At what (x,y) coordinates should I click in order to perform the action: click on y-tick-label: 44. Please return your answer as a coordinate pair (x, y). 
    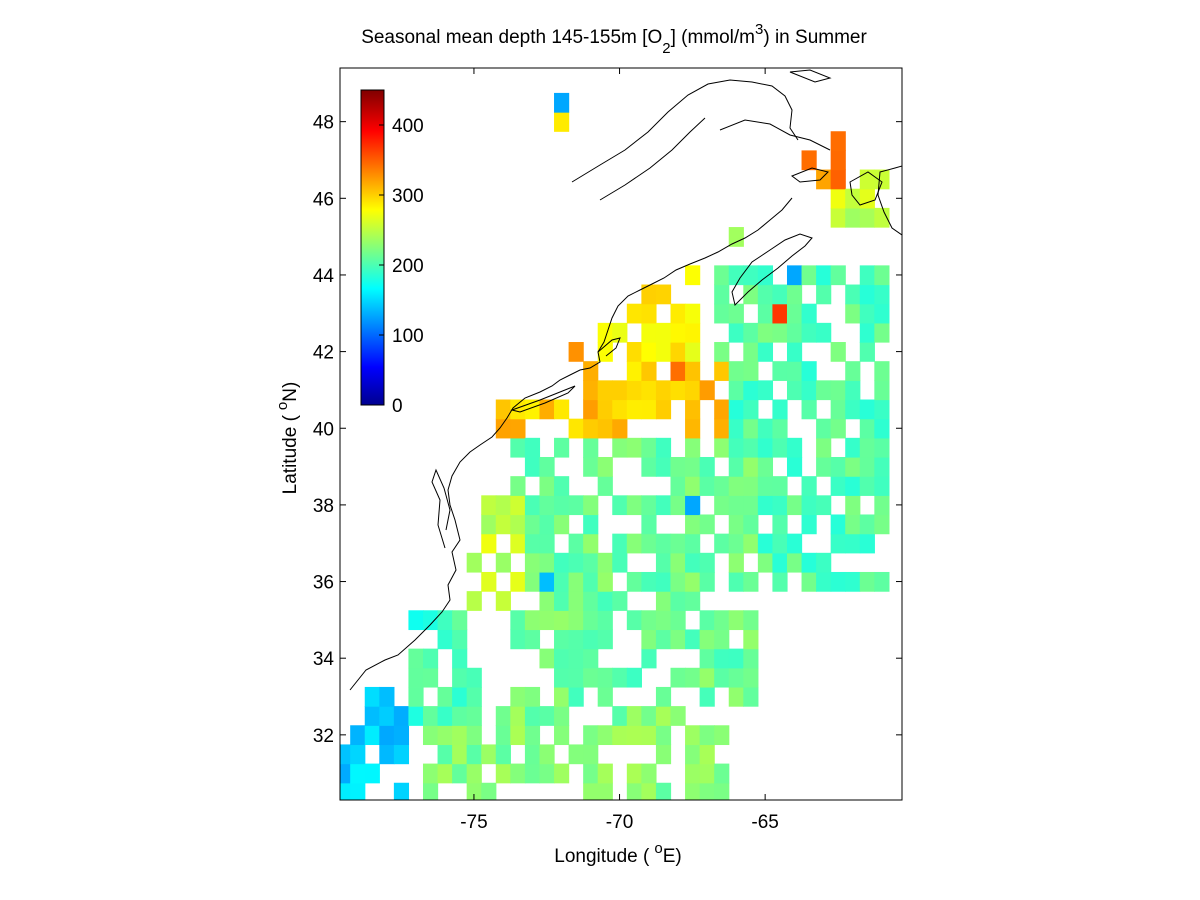
    Looking at the image, I should click on (324, 276).